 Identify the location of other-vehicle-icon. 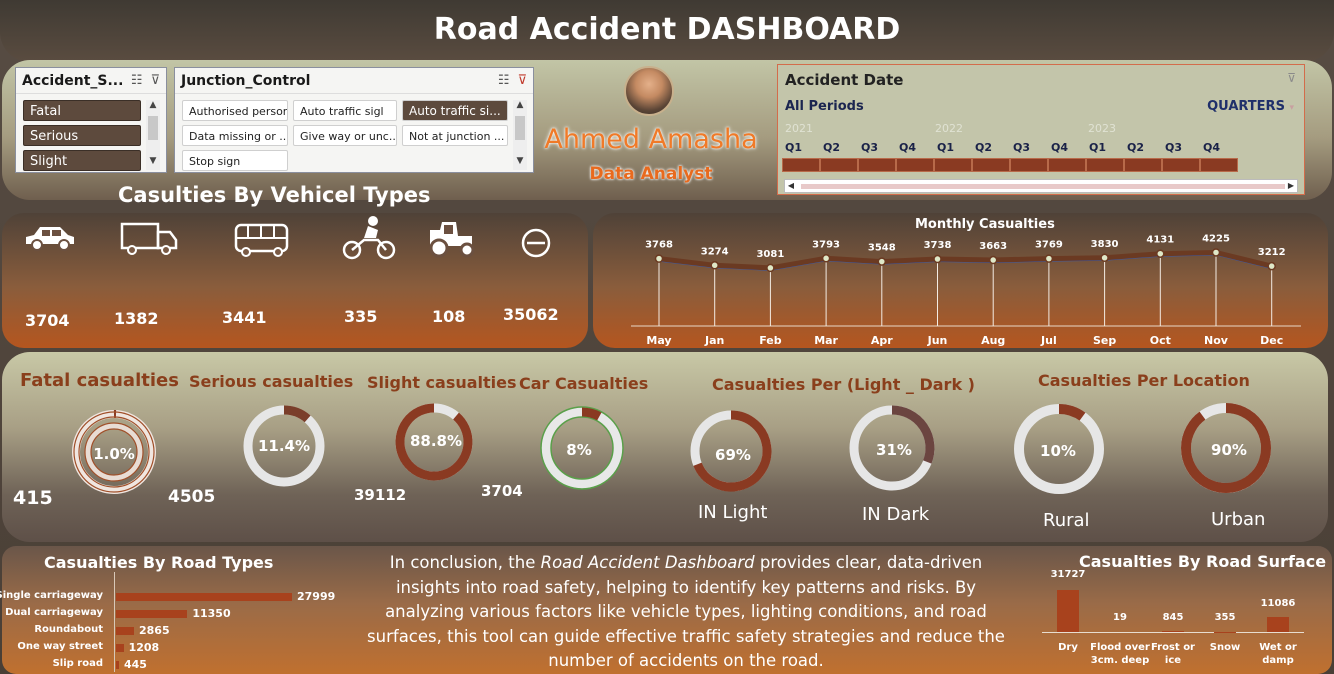
(536, 243).